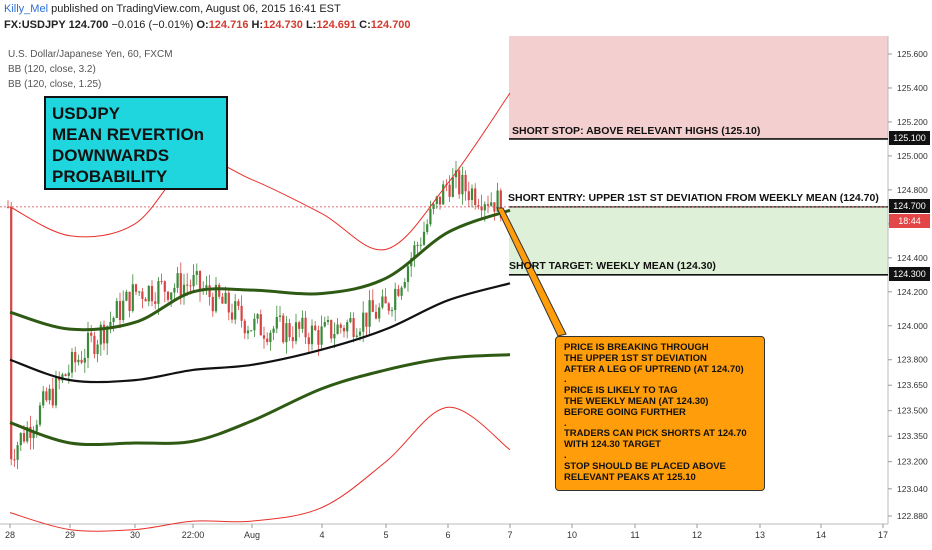 The height and width of the screenshot is (550, 932). Describe the element at coordinates (365, 25) in the screenshot. I see `close-label: C:` at that location.